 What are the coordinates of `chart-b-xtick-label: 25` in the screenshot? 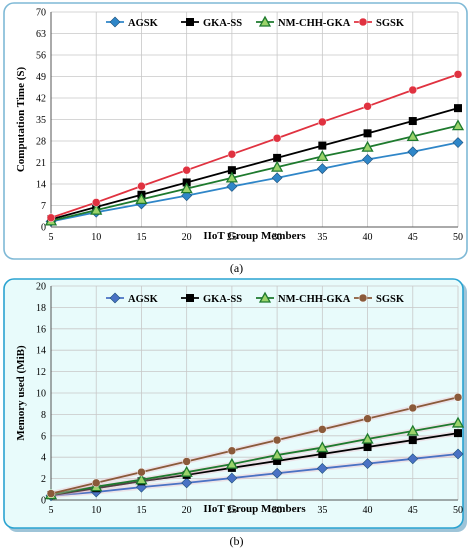 It's located at (232, 510).